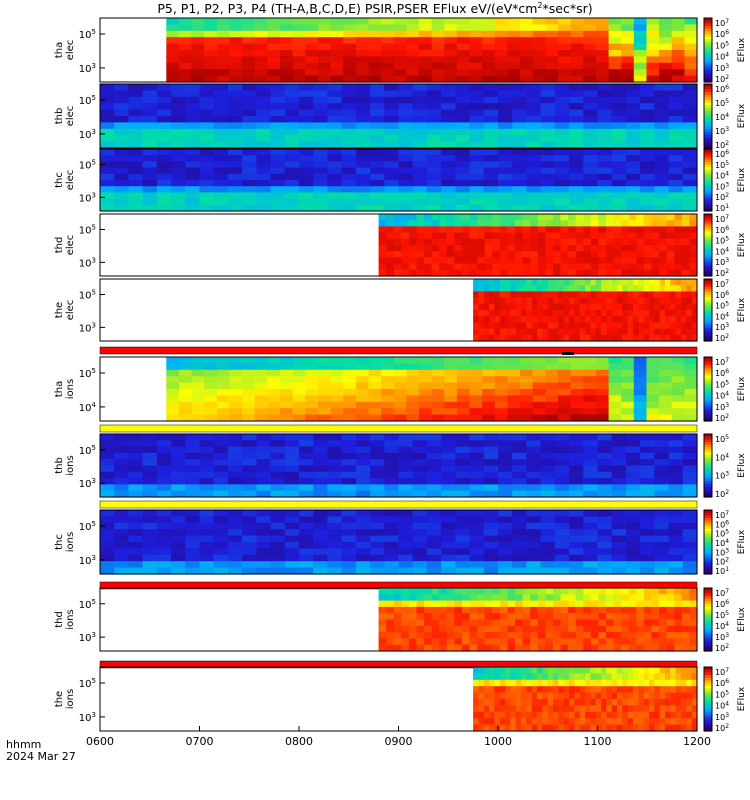 The height and width of the screenshot is (800, 750). I want to click on y-tick-label: 105, so click(87, 230).